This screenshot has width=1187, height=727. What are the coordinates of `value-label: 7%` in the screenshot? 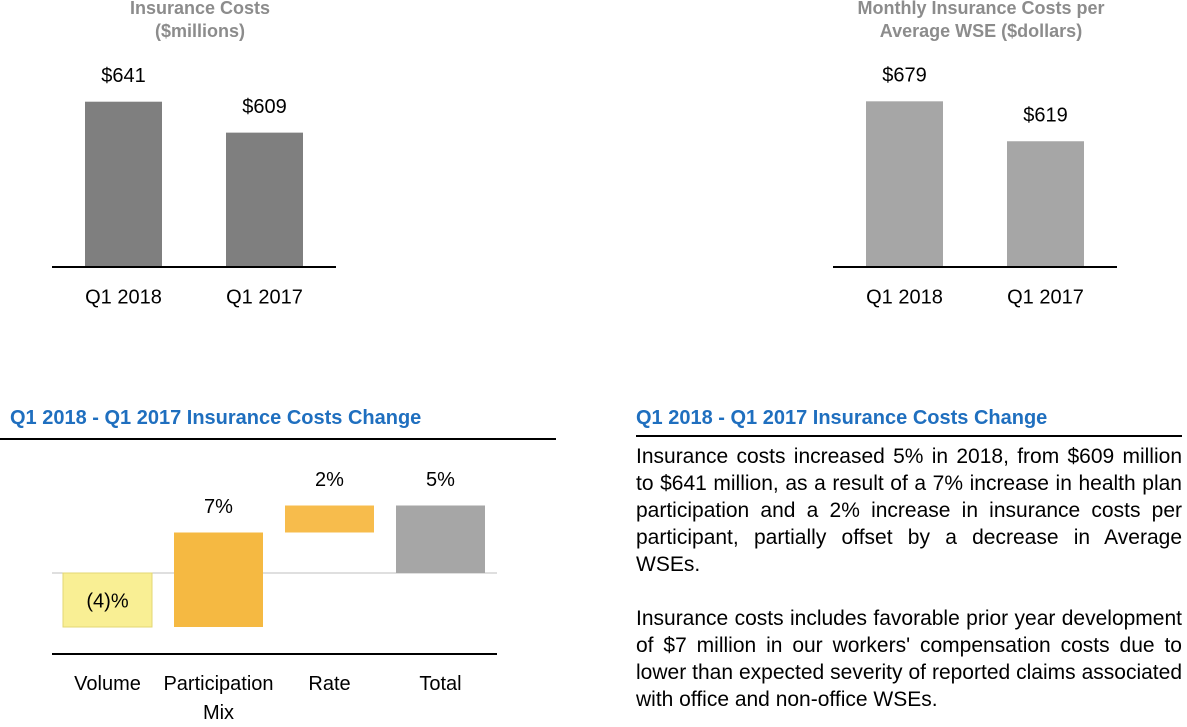 It's located at (218, 507).